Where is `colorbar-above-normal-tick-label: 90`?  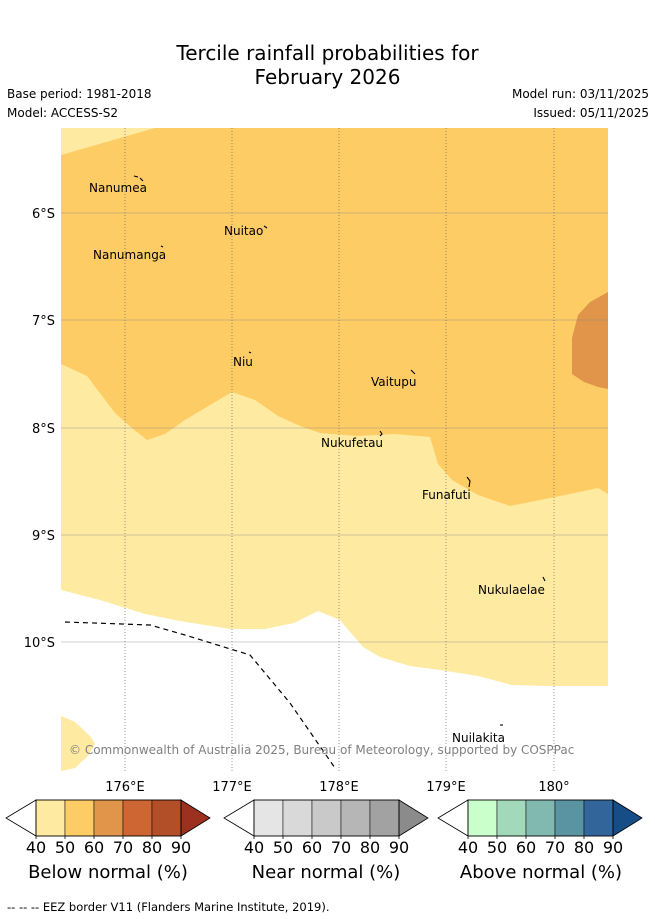
colorbar-above-normal-tick-label: 90 is located at coordinates (613, 847).